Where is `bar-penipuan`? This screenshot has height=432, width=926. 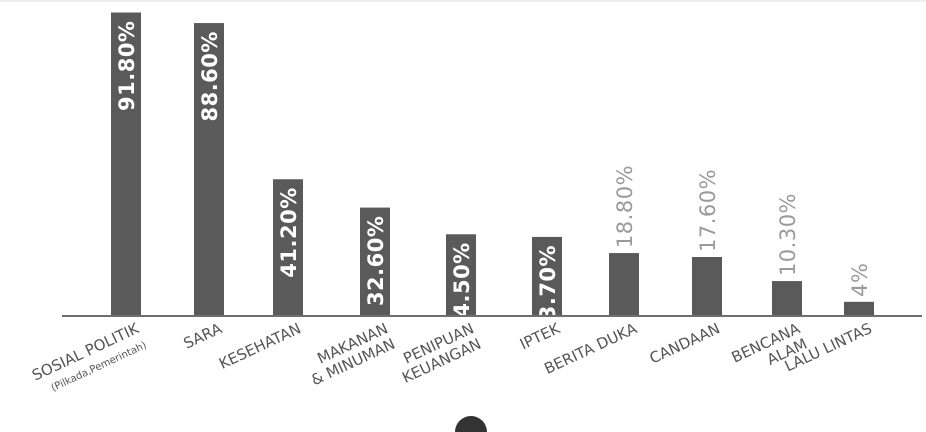
bar-penipuan is located at coordinates (461, 274).